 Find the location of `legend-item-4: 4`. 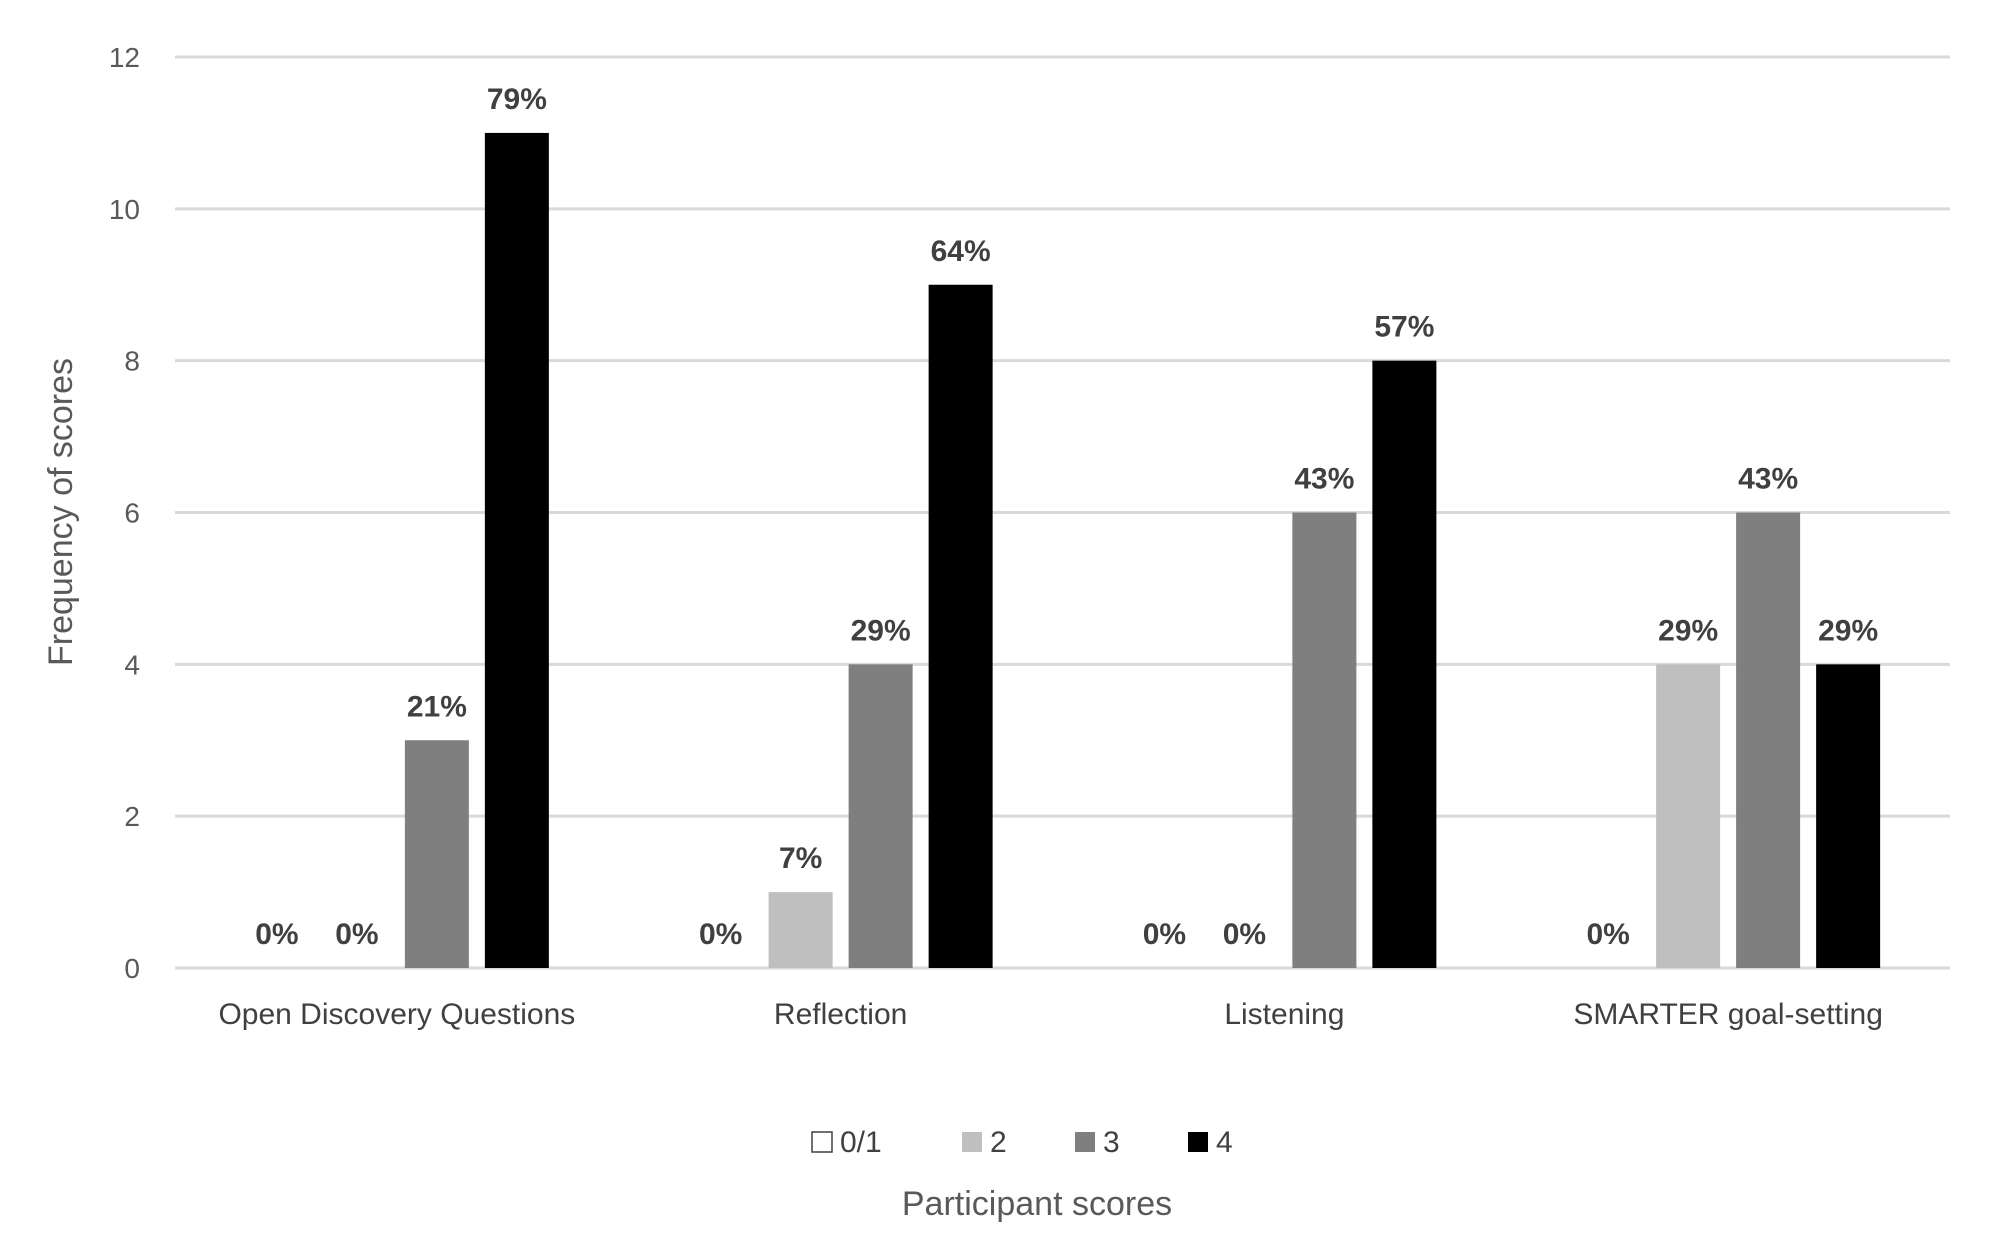

legend-item-4: 4 is located at coordinates (1210, 1142).